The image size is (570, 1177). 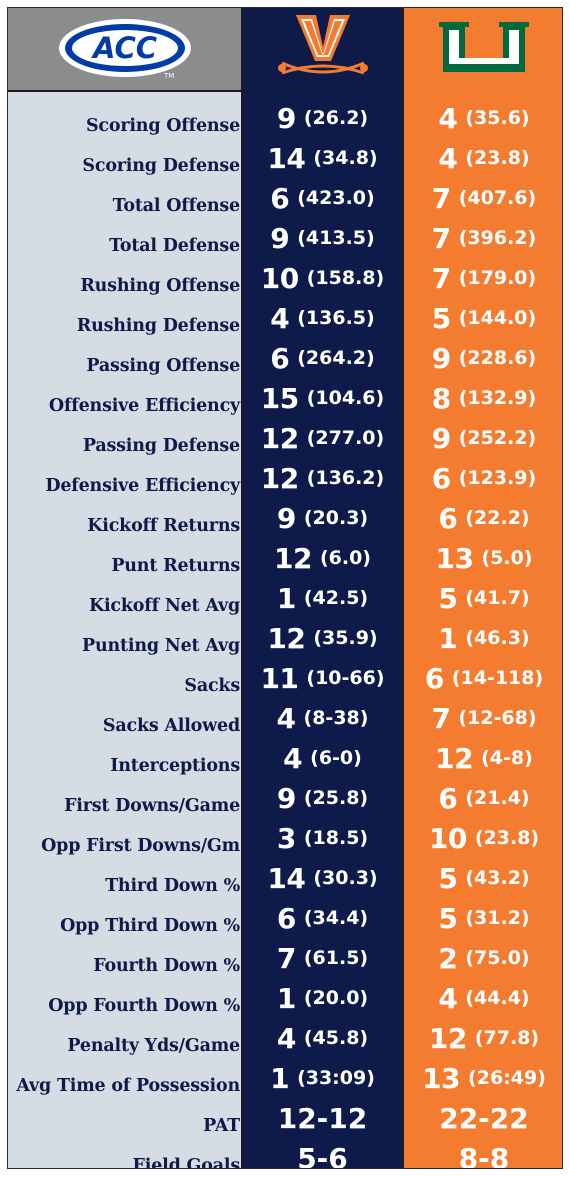 I want to click on table-row: Penalty Yds/Game 4 (45.8) 12 (77.8), so click(x=285, y=1038).